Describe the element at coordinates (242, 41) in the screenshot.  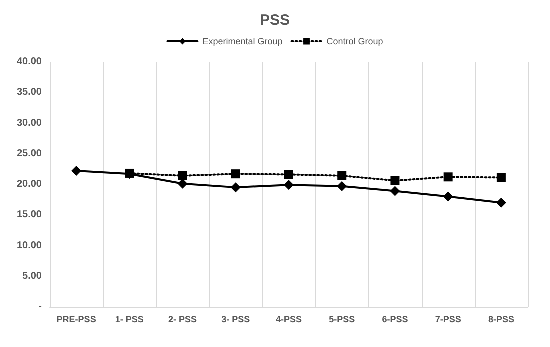
I see `legend-label: Experimental Group` at that location.